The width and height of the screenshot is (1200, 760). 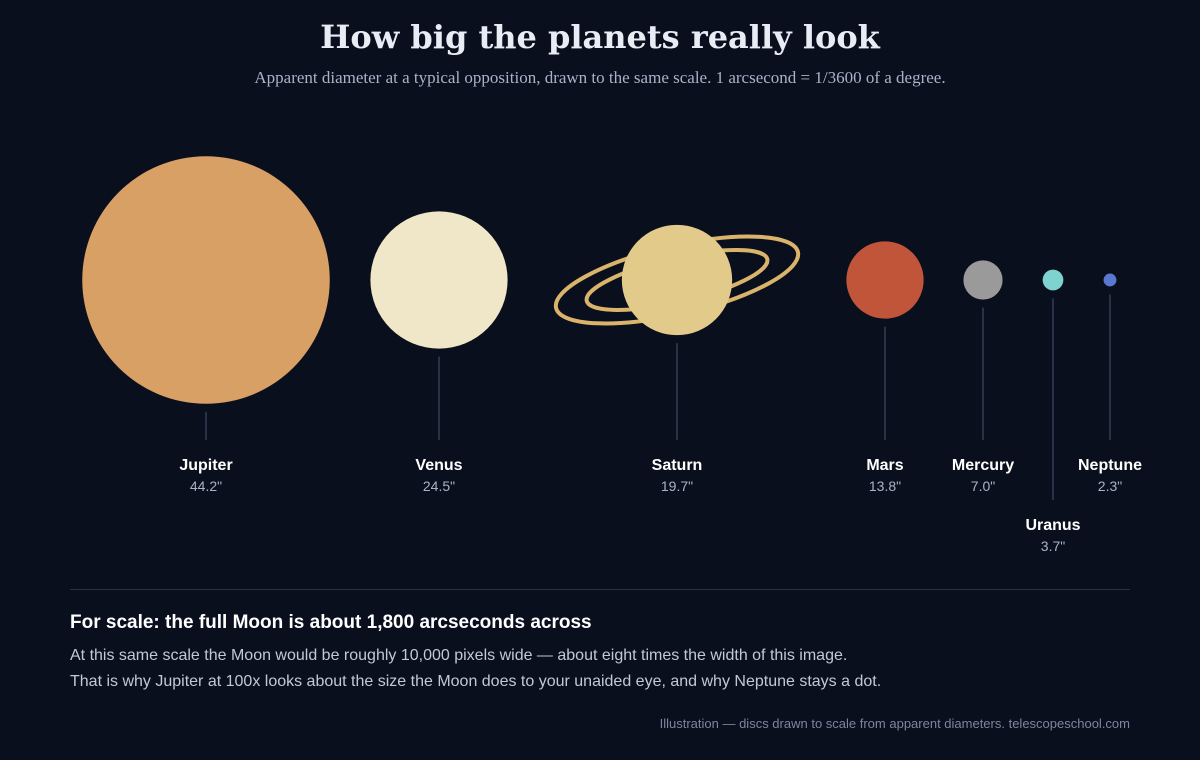 What do you see at coordinates (438, 465) in the screenshot?
I see `venus-name-label: Venus` at bounding box center [438, 465].